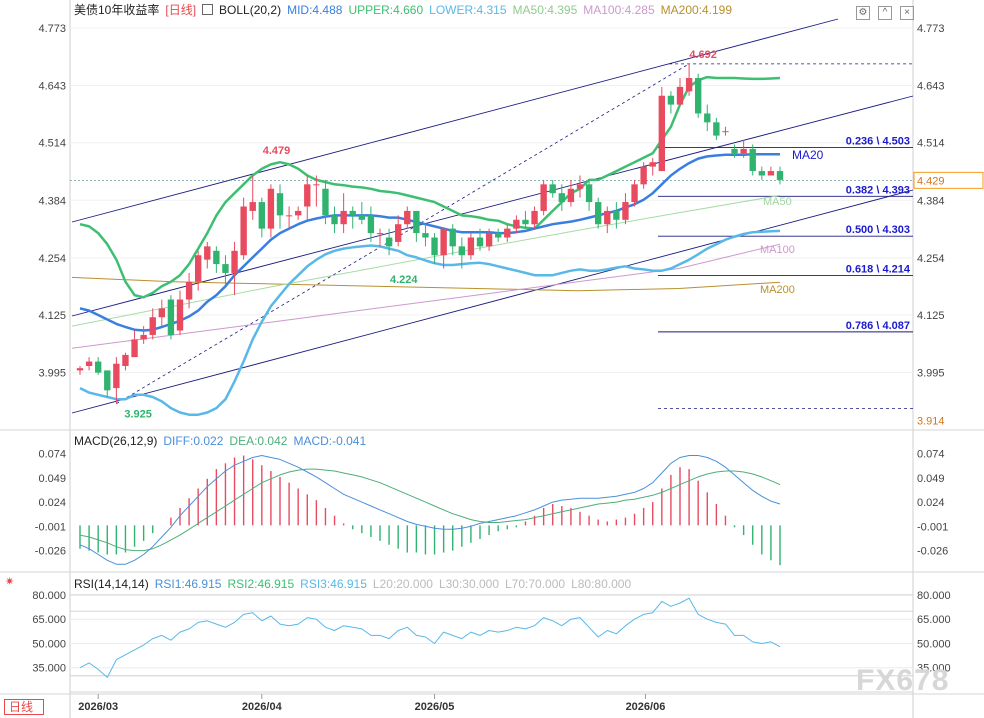 The height and width of the screenshot is (718, 984). Describe the element at coordinates (49, 644) in the screenshot. I see `rsi-y-tick-left-2: 50.000` at that location.